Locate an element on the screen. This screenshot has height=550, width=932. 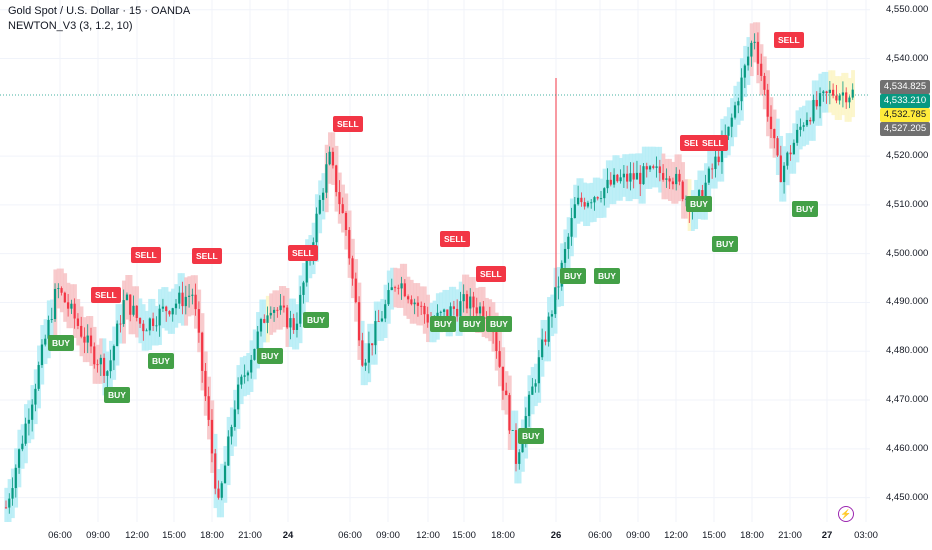
lightning-icon: ⚡ is located at coordinates (846, 514).